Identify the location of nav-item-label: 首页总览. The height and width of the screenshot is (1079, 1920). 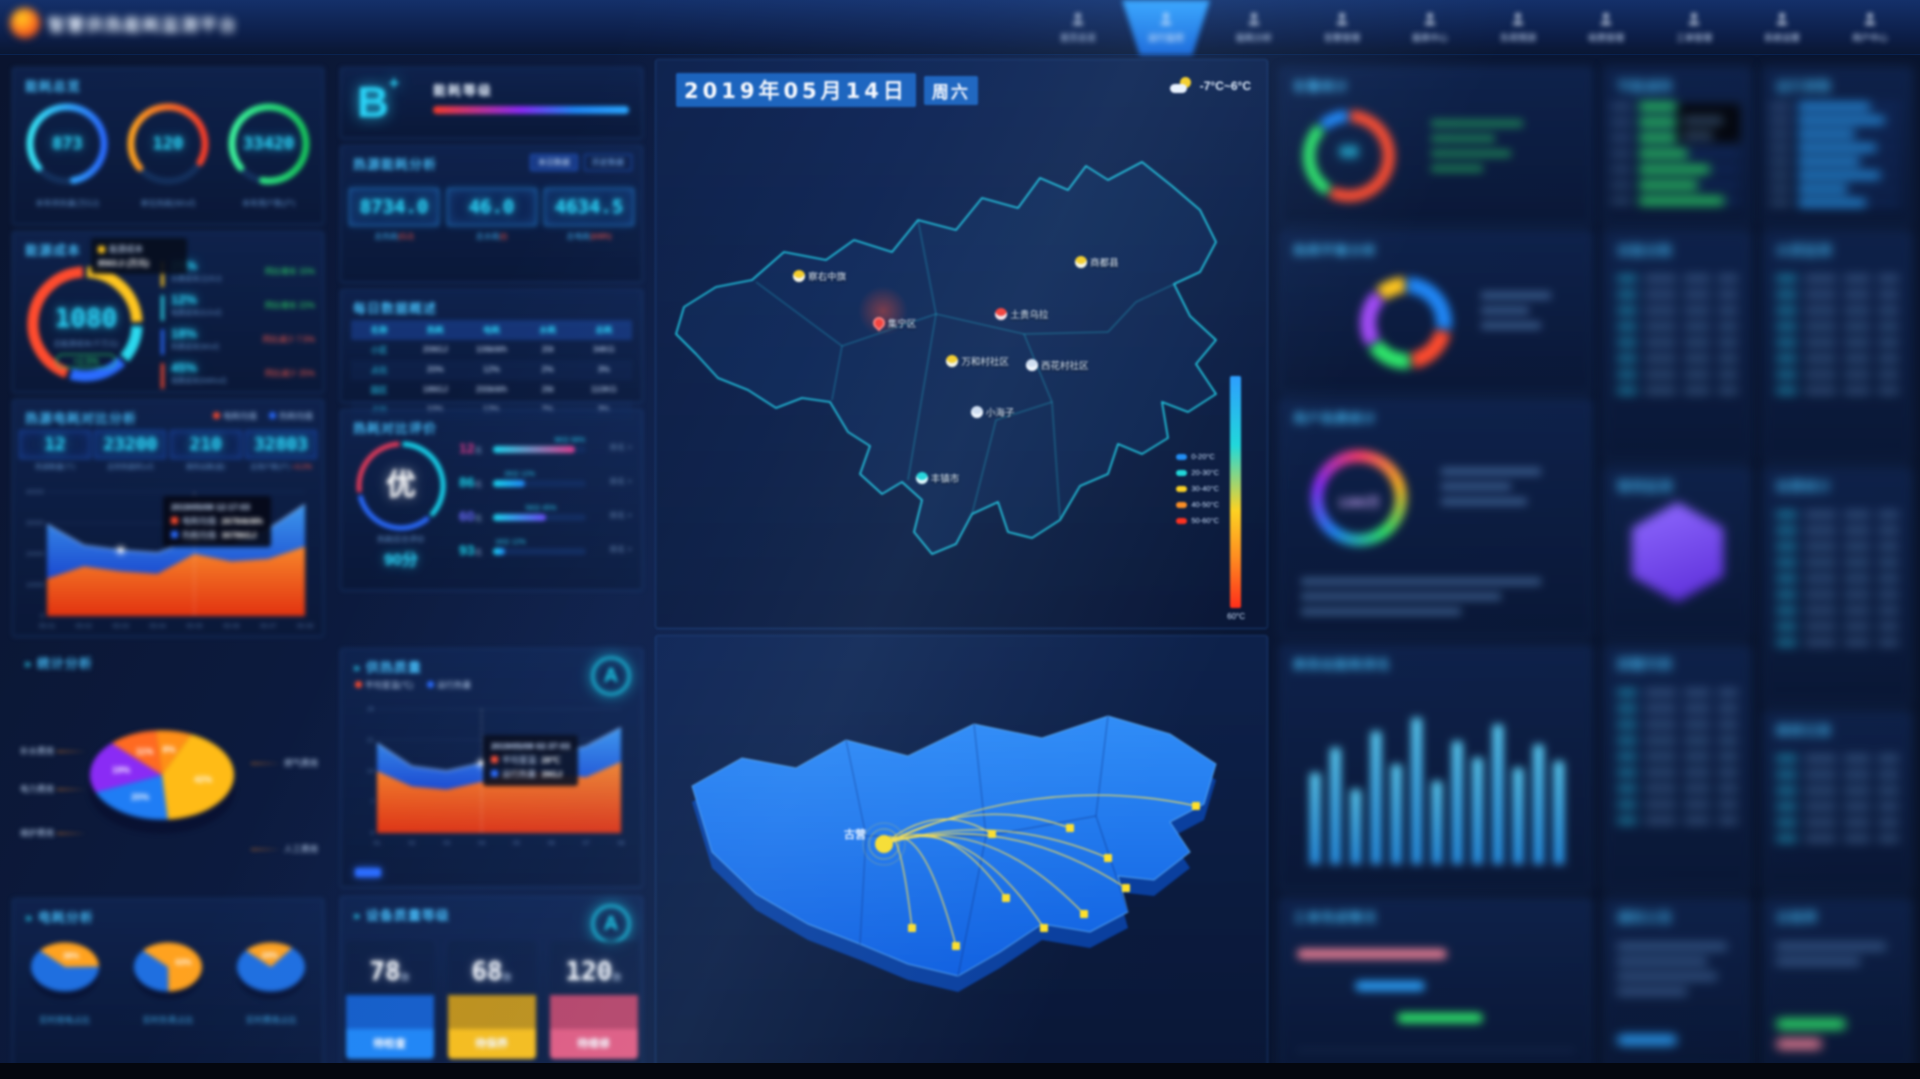
(1077, 38).